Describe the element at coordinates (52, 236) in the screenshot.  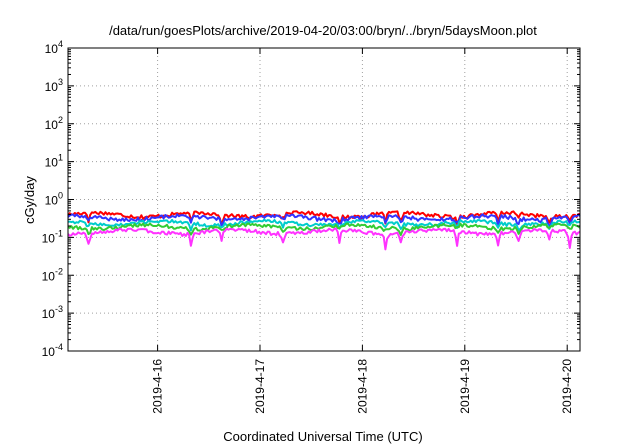
I see `y-tick-label: 10⁻¹` at that location.